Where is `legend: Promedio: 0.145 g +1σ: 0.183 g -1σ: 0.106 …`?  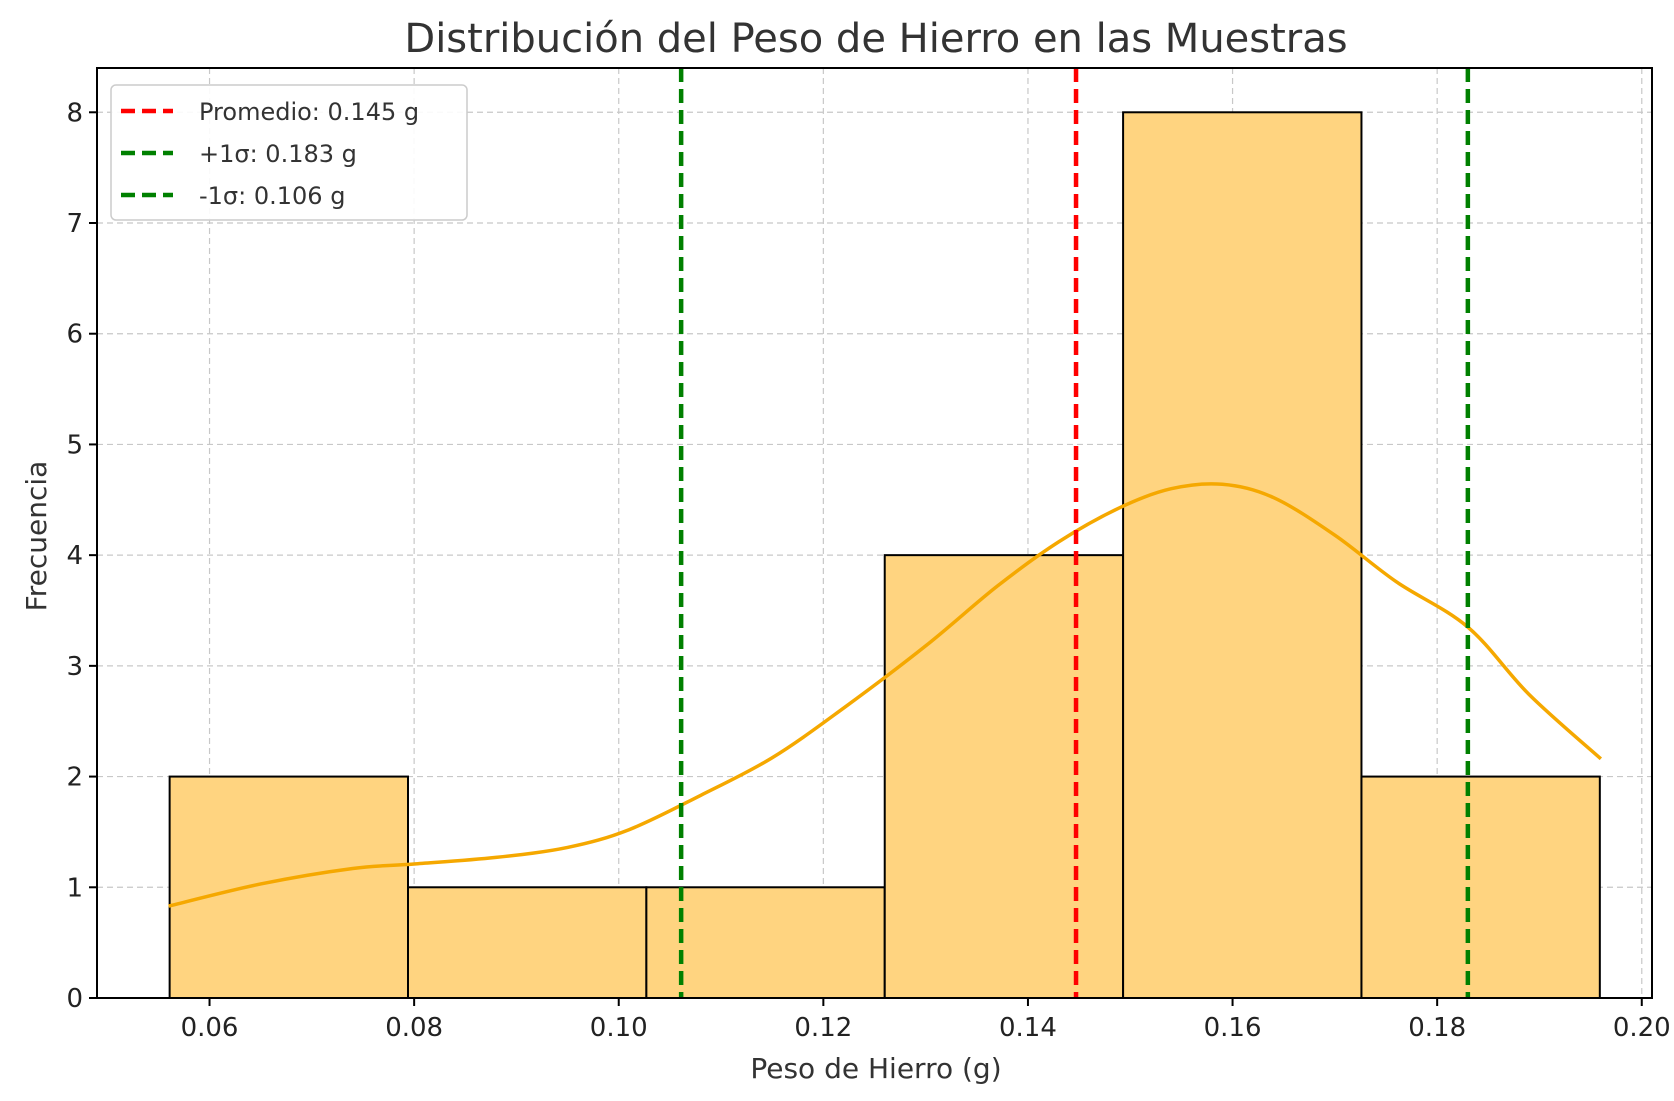
legend: Promedio: 0.145 g +1σ: 0.183 g -1σ: 0.106 … is located at coordinates (289, 152).